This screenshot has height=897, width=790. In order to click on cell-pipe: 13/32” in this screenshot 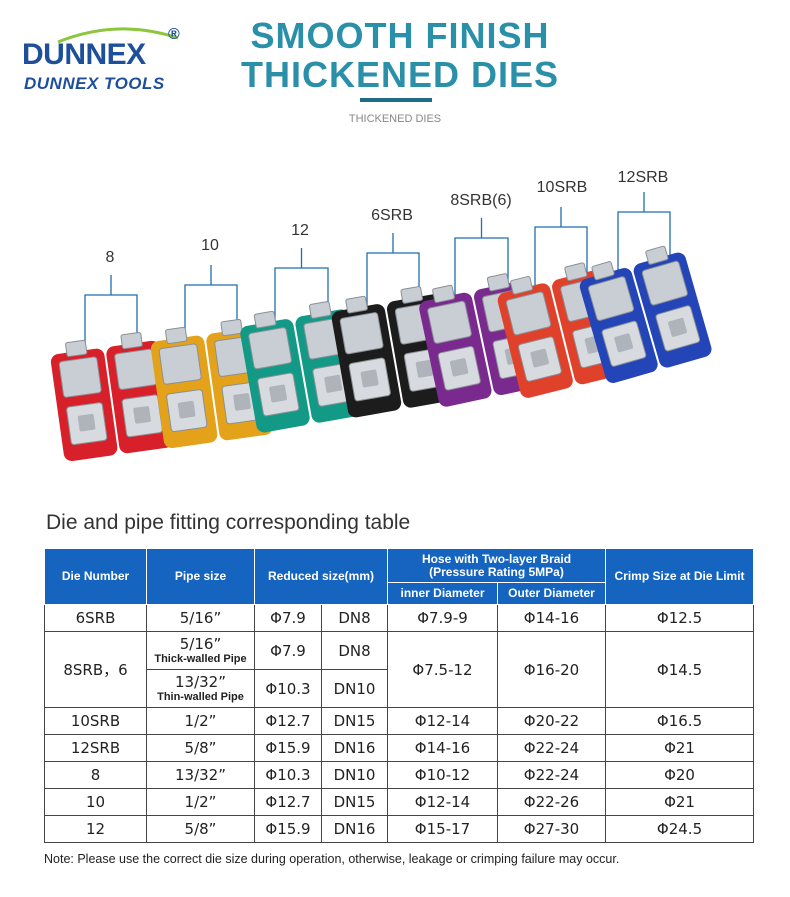, I will do `click(200, 775)`.